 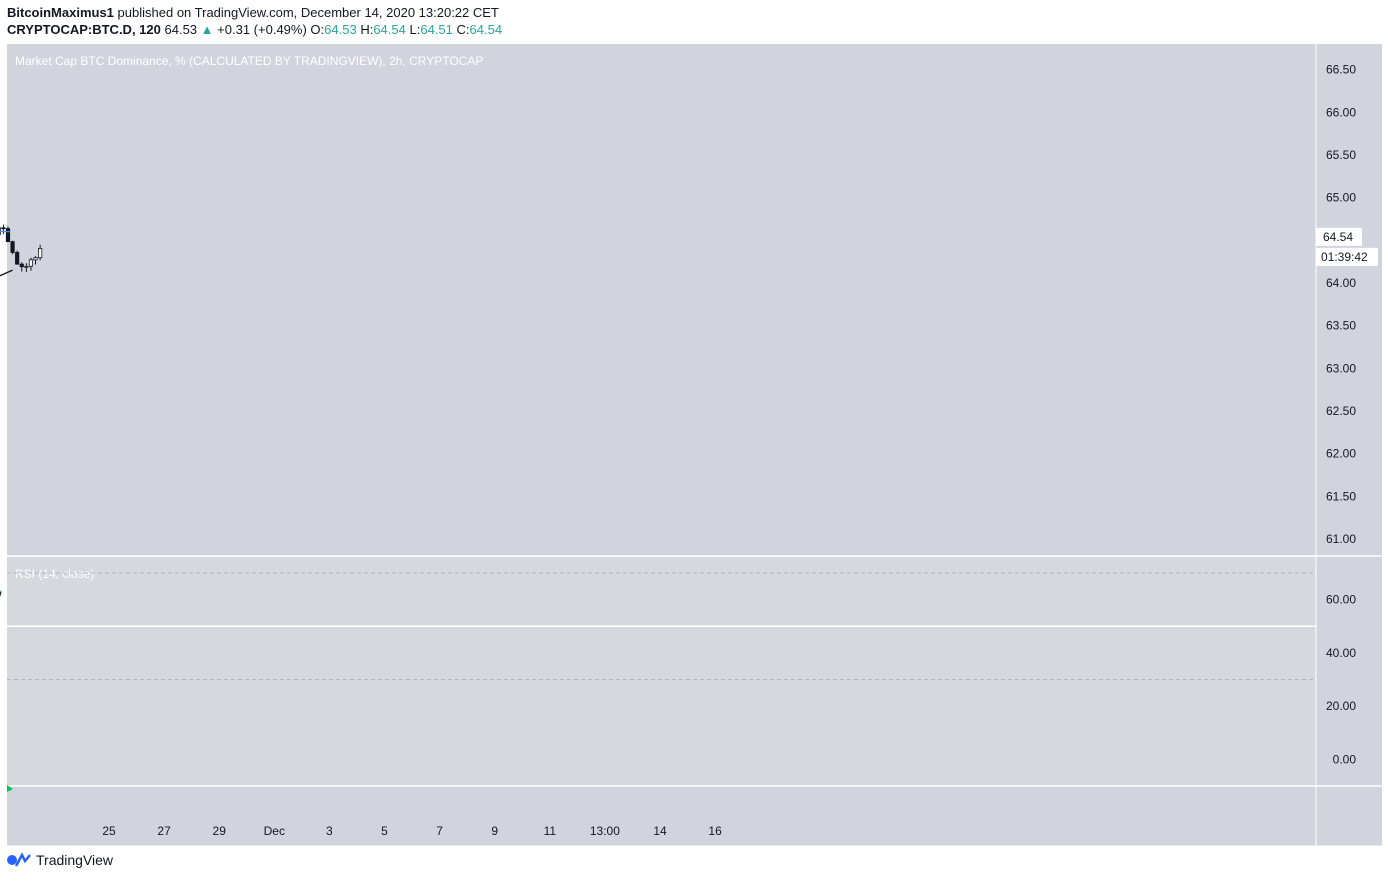 I want to click on y-tick-label: 64.00, so click(x=1341, y=283).